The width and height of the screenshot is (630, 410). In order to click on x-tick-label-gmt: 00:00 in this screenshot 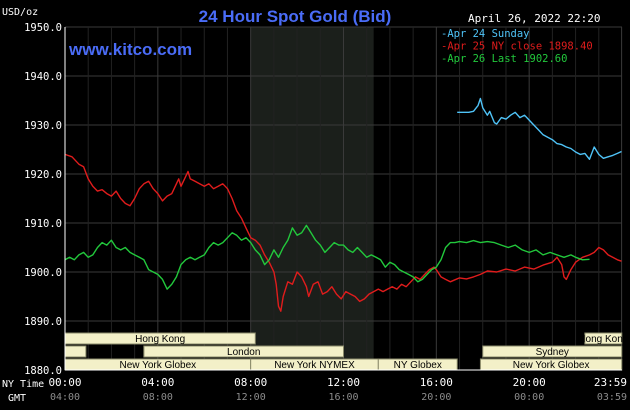, I will do `click(529, 397)`.